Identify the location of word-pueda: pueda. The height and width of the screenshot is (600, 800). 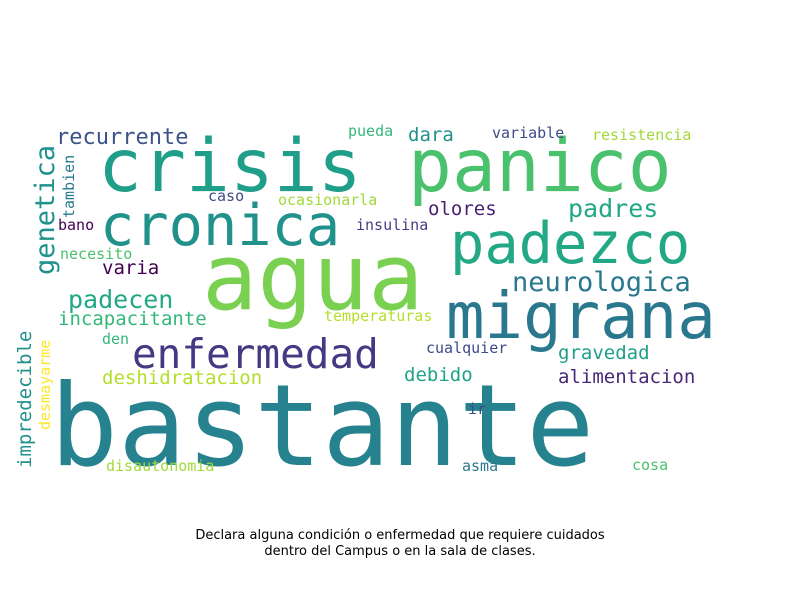
(371, 131).